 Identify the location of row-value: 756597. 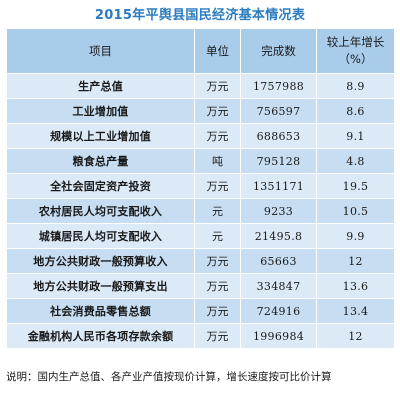
(278, 111).